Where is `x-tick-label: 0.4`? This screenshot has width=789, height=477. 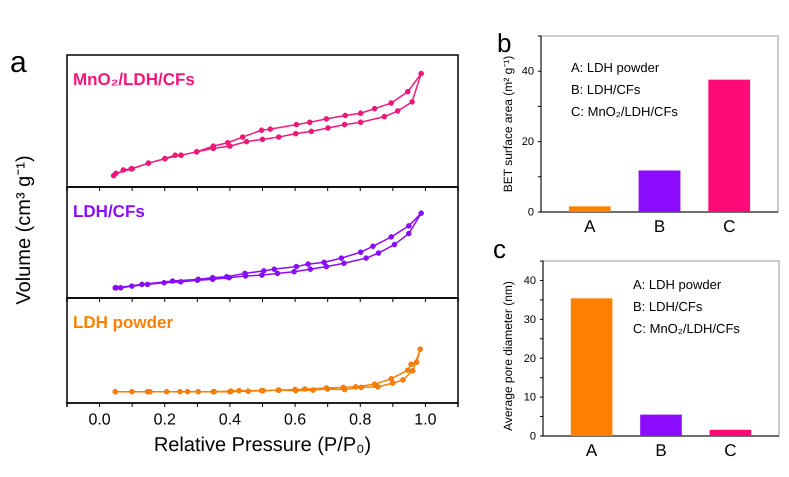
x-tick-label: 0.4 is located at coordinates (230, 419).